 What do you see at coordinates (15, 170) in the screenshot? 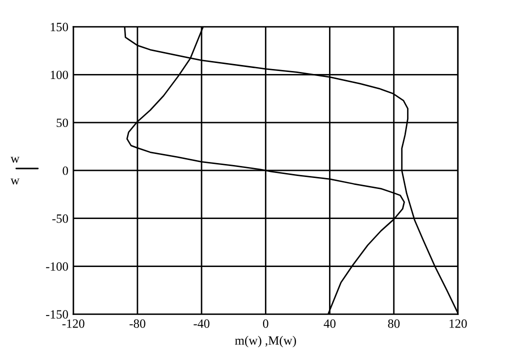
I see `text: w w` at bounding box center [15, 170].